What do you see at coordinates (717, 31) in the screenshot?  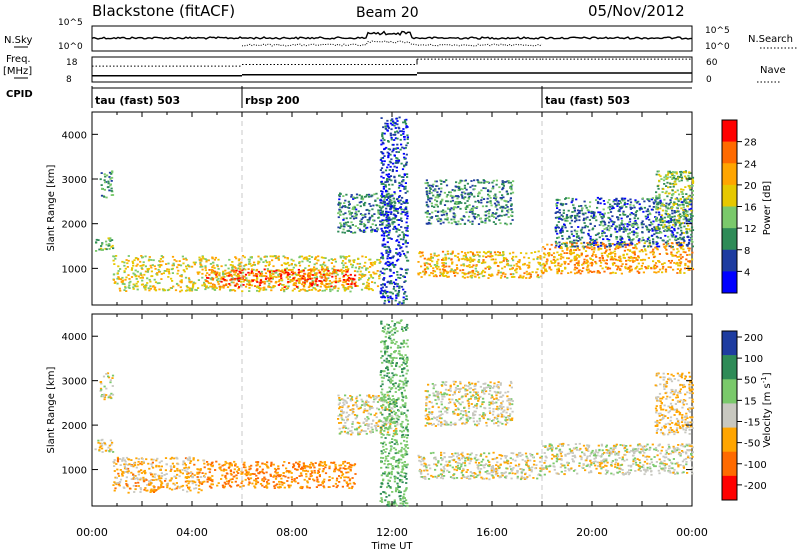 I see `nsearch-tick-top: 10^5` at bounding box center [717, 31].